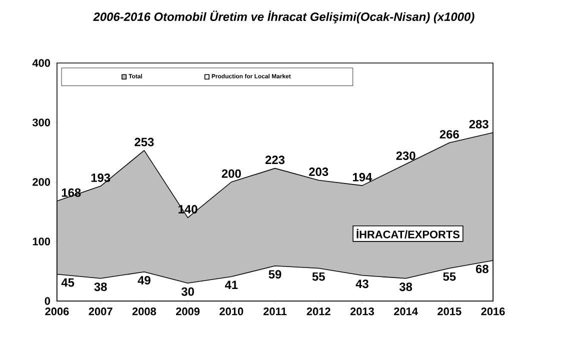  What do you see at coordinates (406, 155) in the screenshot?
I see `data-label: 230` at bounding box center [406, 155].